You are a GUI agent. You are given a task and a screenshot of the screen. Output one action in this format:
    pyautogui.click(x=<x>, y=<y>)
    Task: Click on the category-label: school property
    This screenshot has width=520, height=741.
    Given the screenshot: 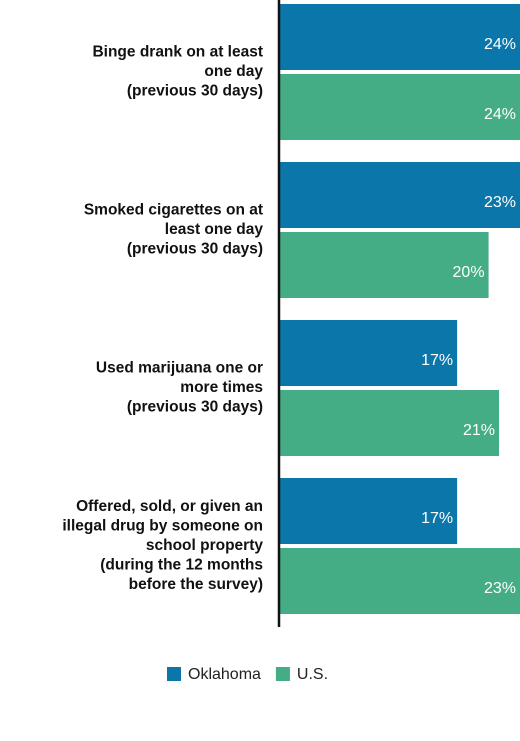 What is the action you would take?
    pyautogui.click(x=205, y=545)
    